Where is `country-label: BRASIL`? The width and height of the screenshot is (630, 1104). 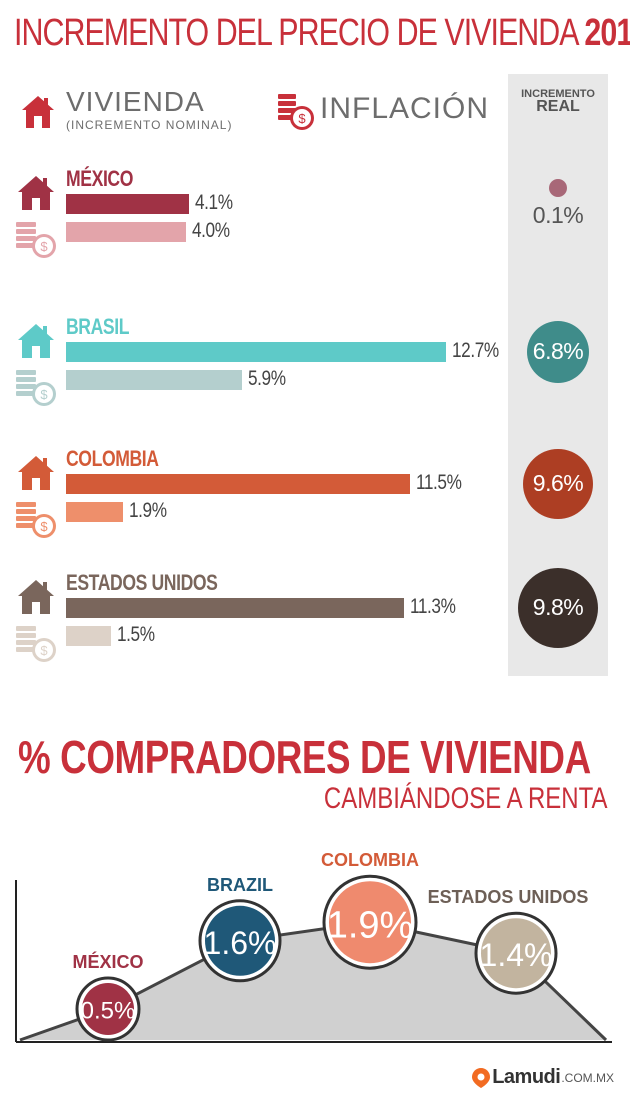
country-label: BRASIL is located at coordinates (98, 326).